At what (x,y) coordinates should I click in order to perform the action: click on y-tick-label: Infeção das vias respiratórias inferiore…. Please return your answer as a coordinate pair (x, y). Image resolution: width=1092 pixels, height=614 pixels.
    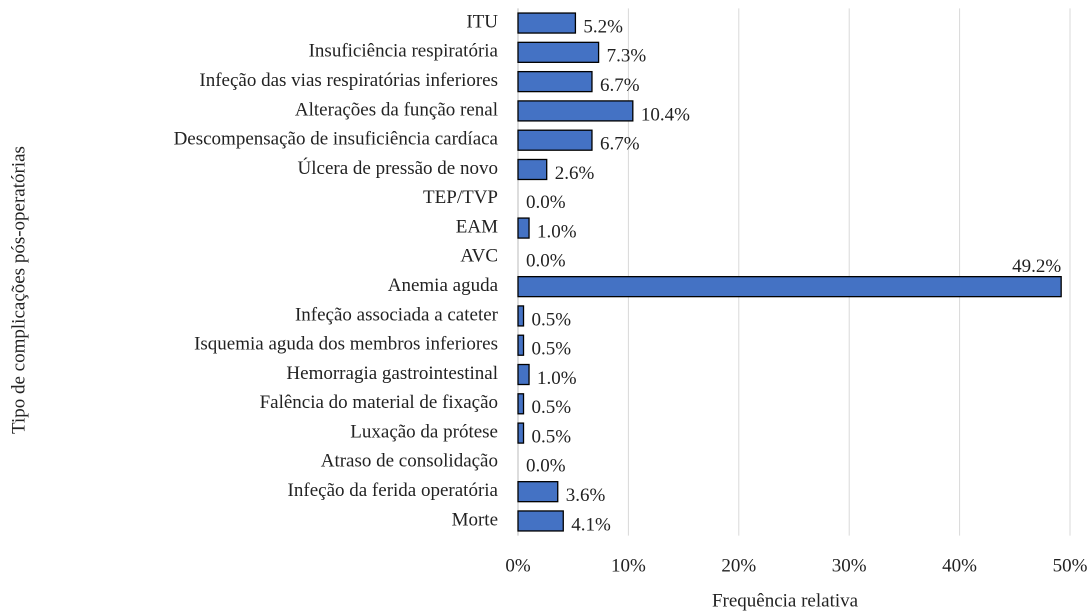
    Looking at the image, I should click on (348, 80).